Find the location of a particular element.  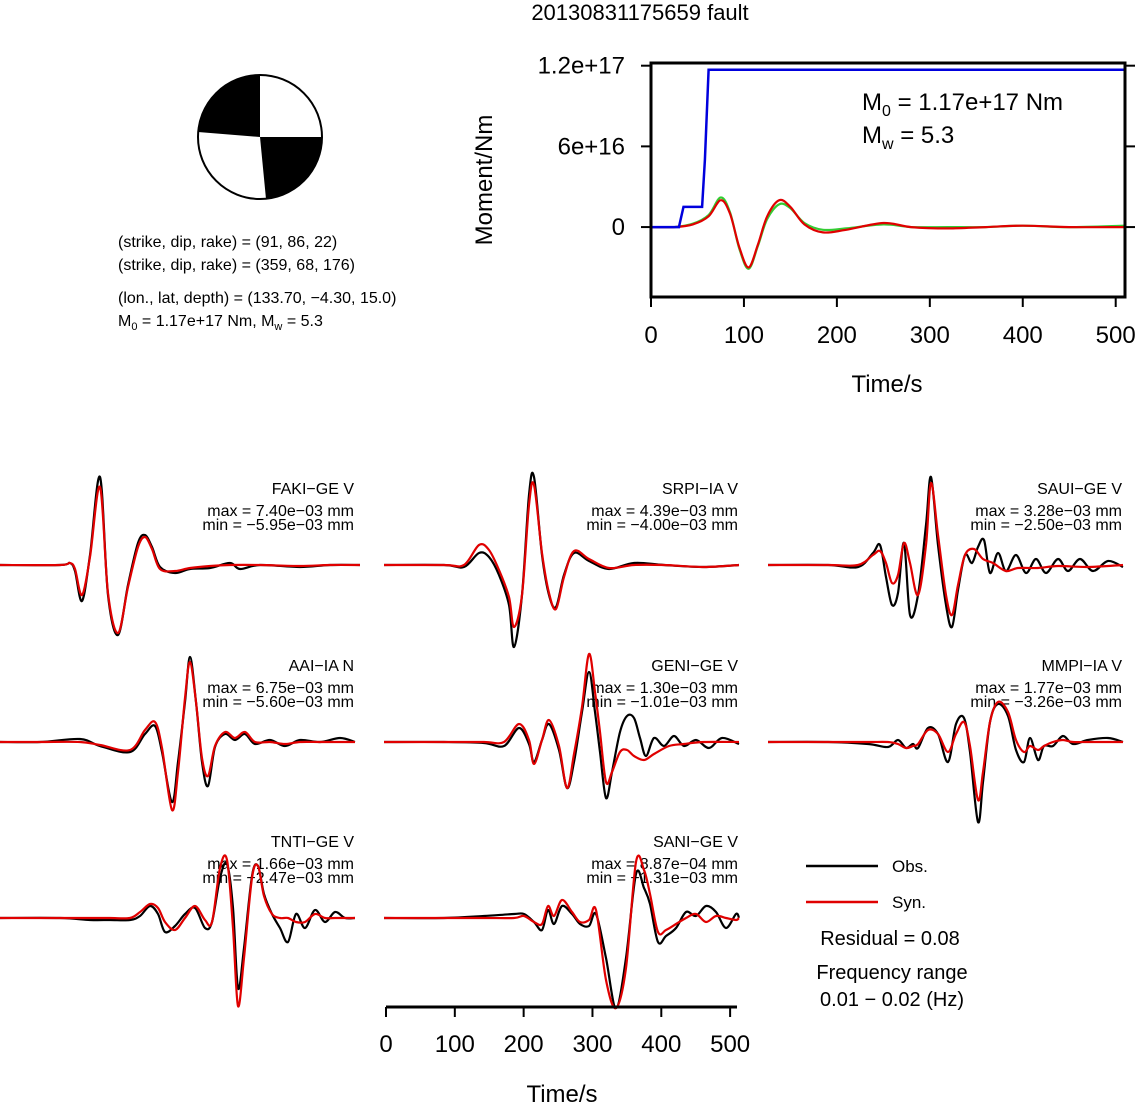

station-min: min = −5.60e−03 mm is located at coordinates (278, 702).